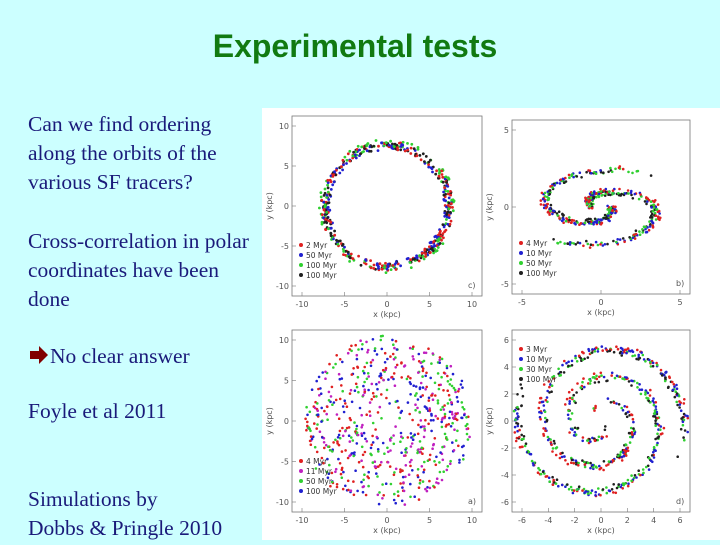  What do you see at coordinates (319, 255) in the screenshot?
I see `legend-label: 50 Myr` at bounding box center [319, 255].